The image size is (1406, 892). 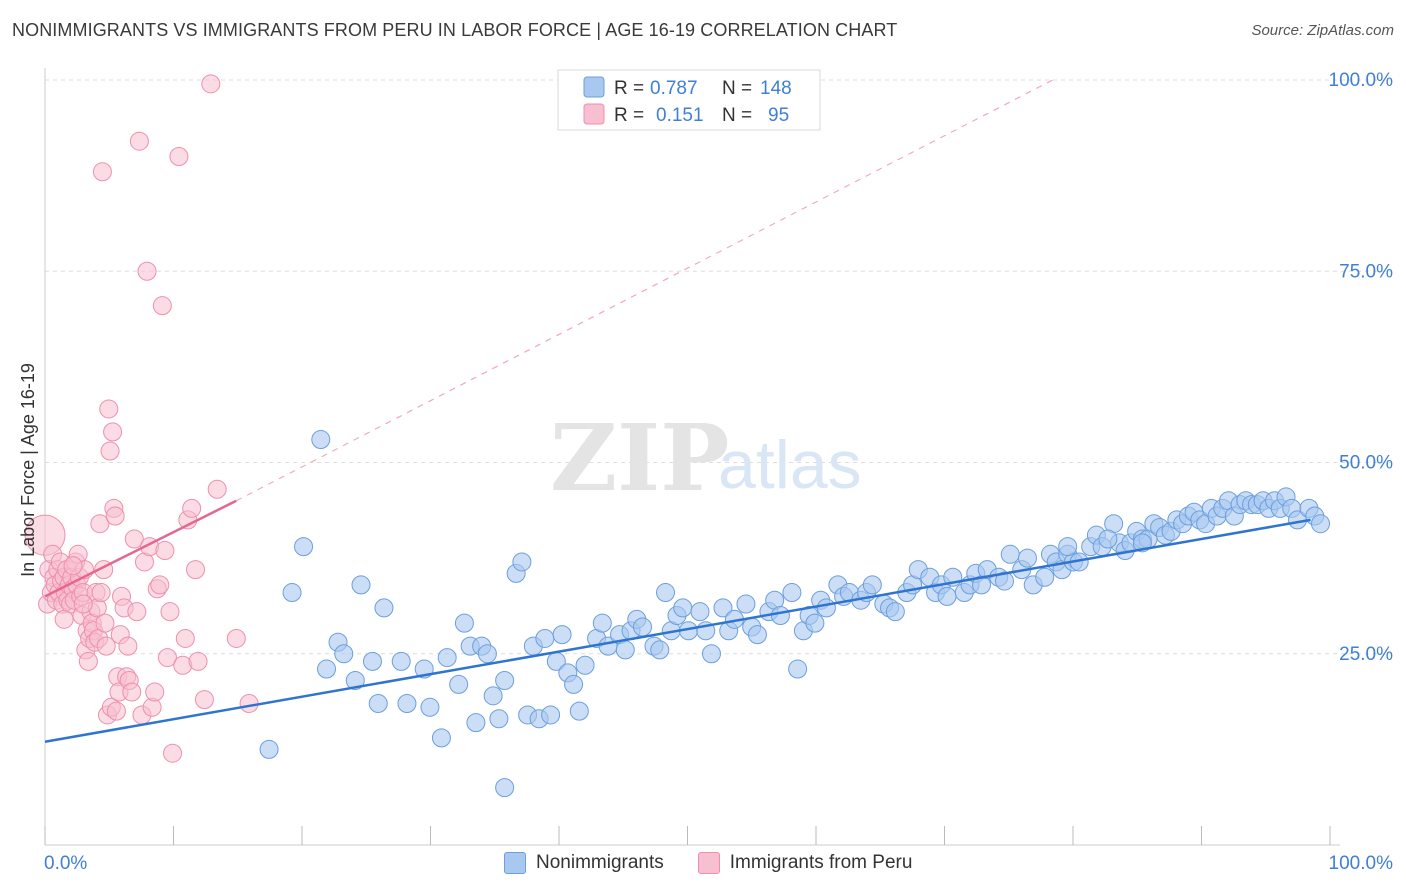 I want to click on stats-r-label-pink: R =, so click(x=629, y=115).